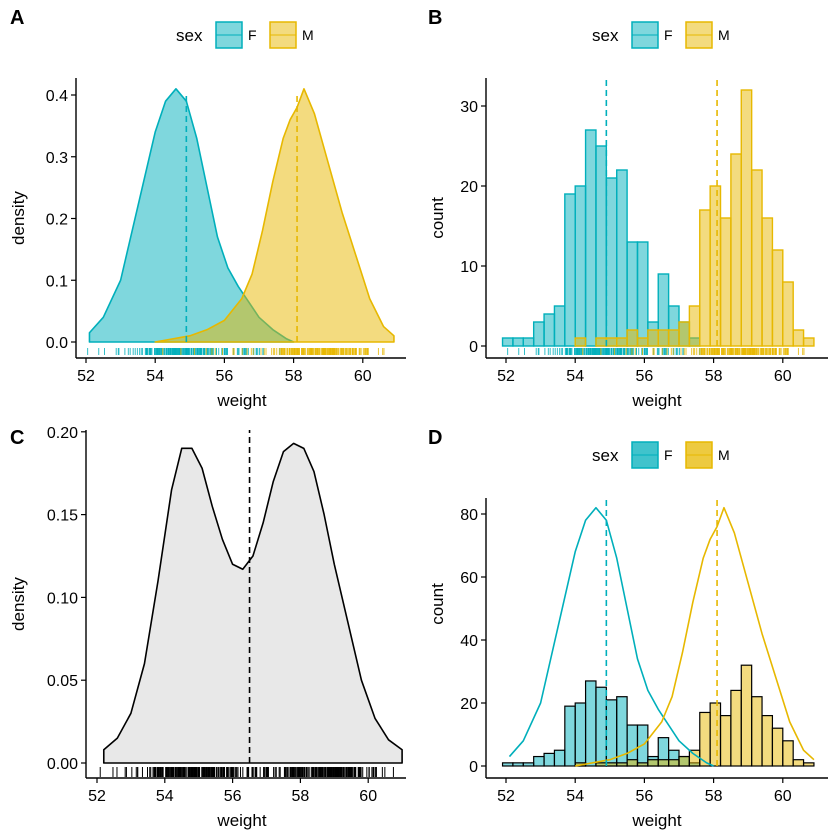  I want to click on panel-letter-A: A, so click(17, 18).